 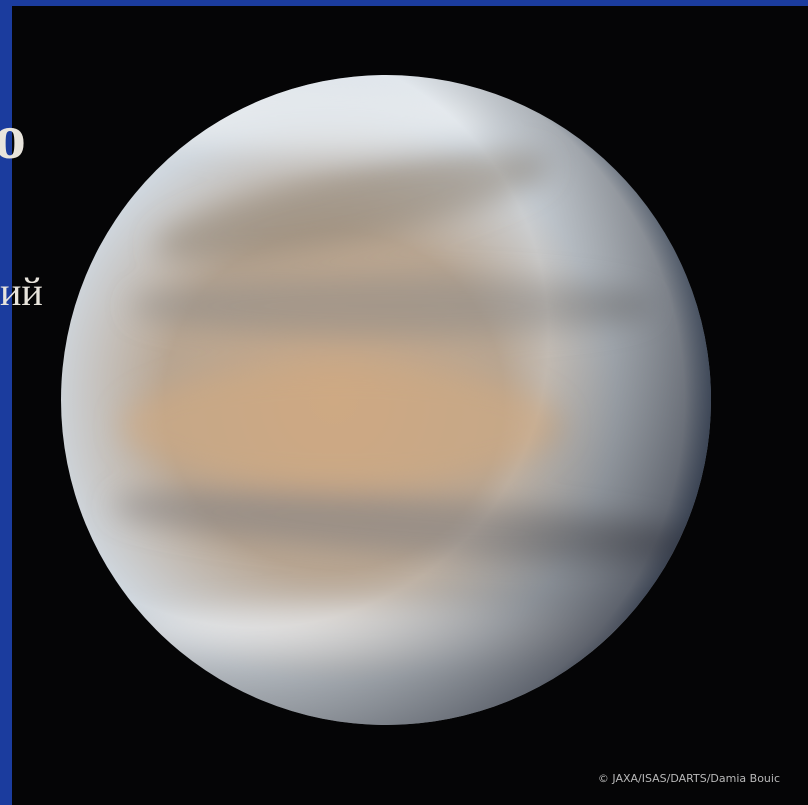 I want to click on cut-off-title: о, so click(x=13, y=136).